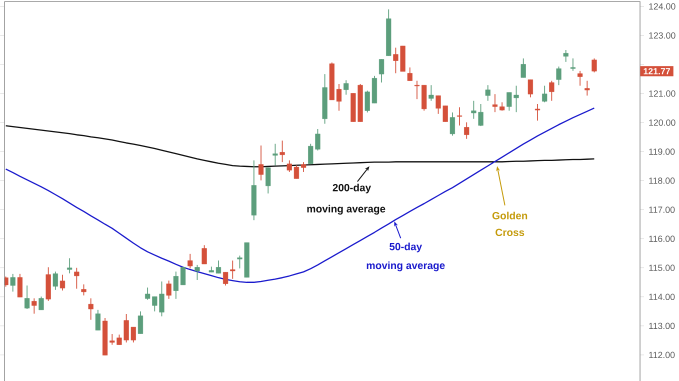 The image size is (679, 381). What do you see at coordinates (662, 267) in the screenshot?
I see `y-tick-label: 115.00` at bounding box center [662, 267].